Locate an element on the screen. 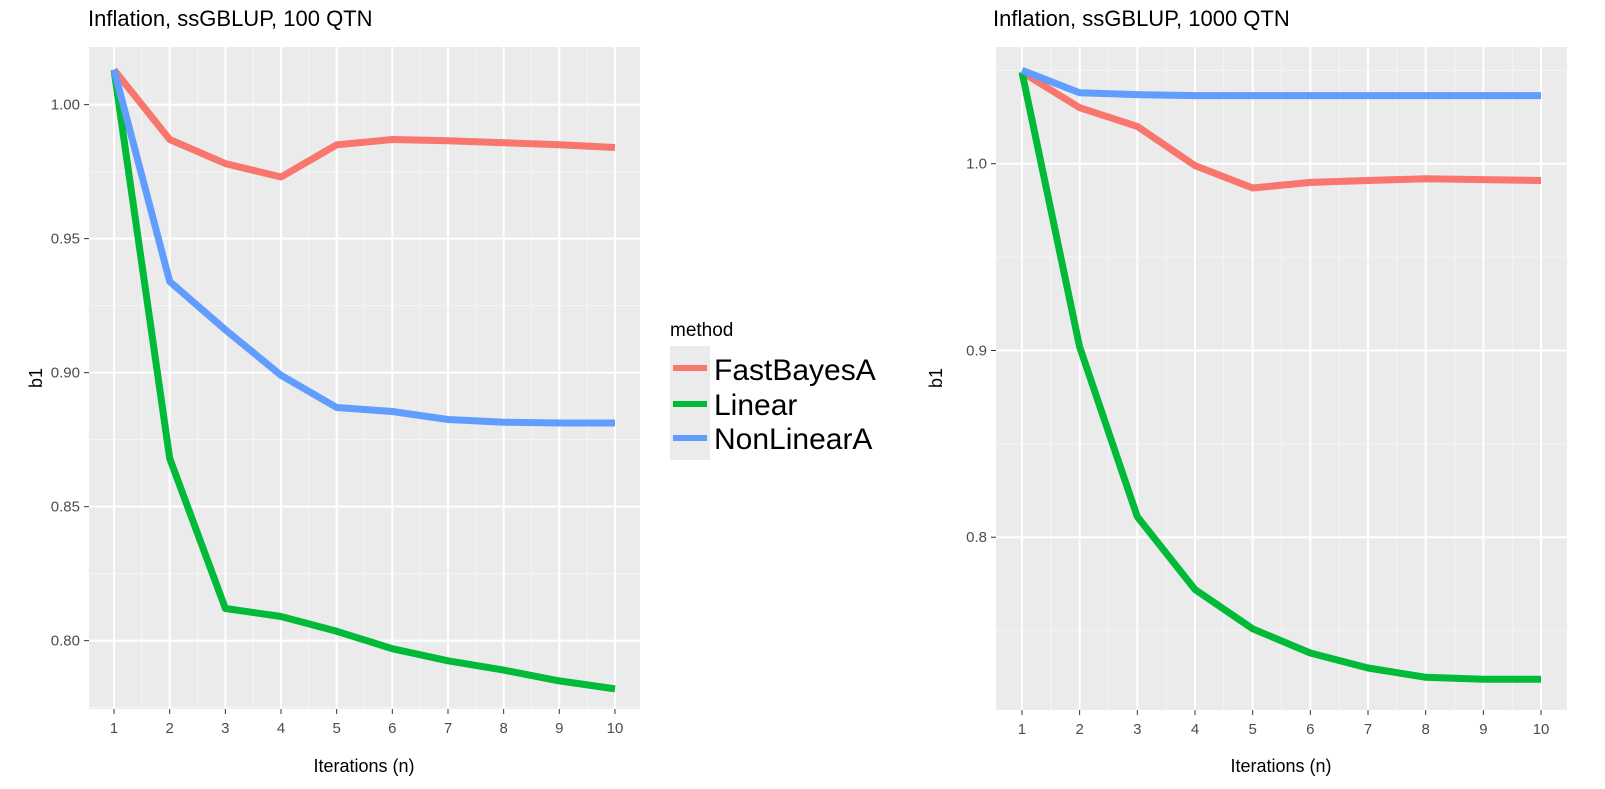  y-tick-label: 0.90 is located at coordinates (65, 373).